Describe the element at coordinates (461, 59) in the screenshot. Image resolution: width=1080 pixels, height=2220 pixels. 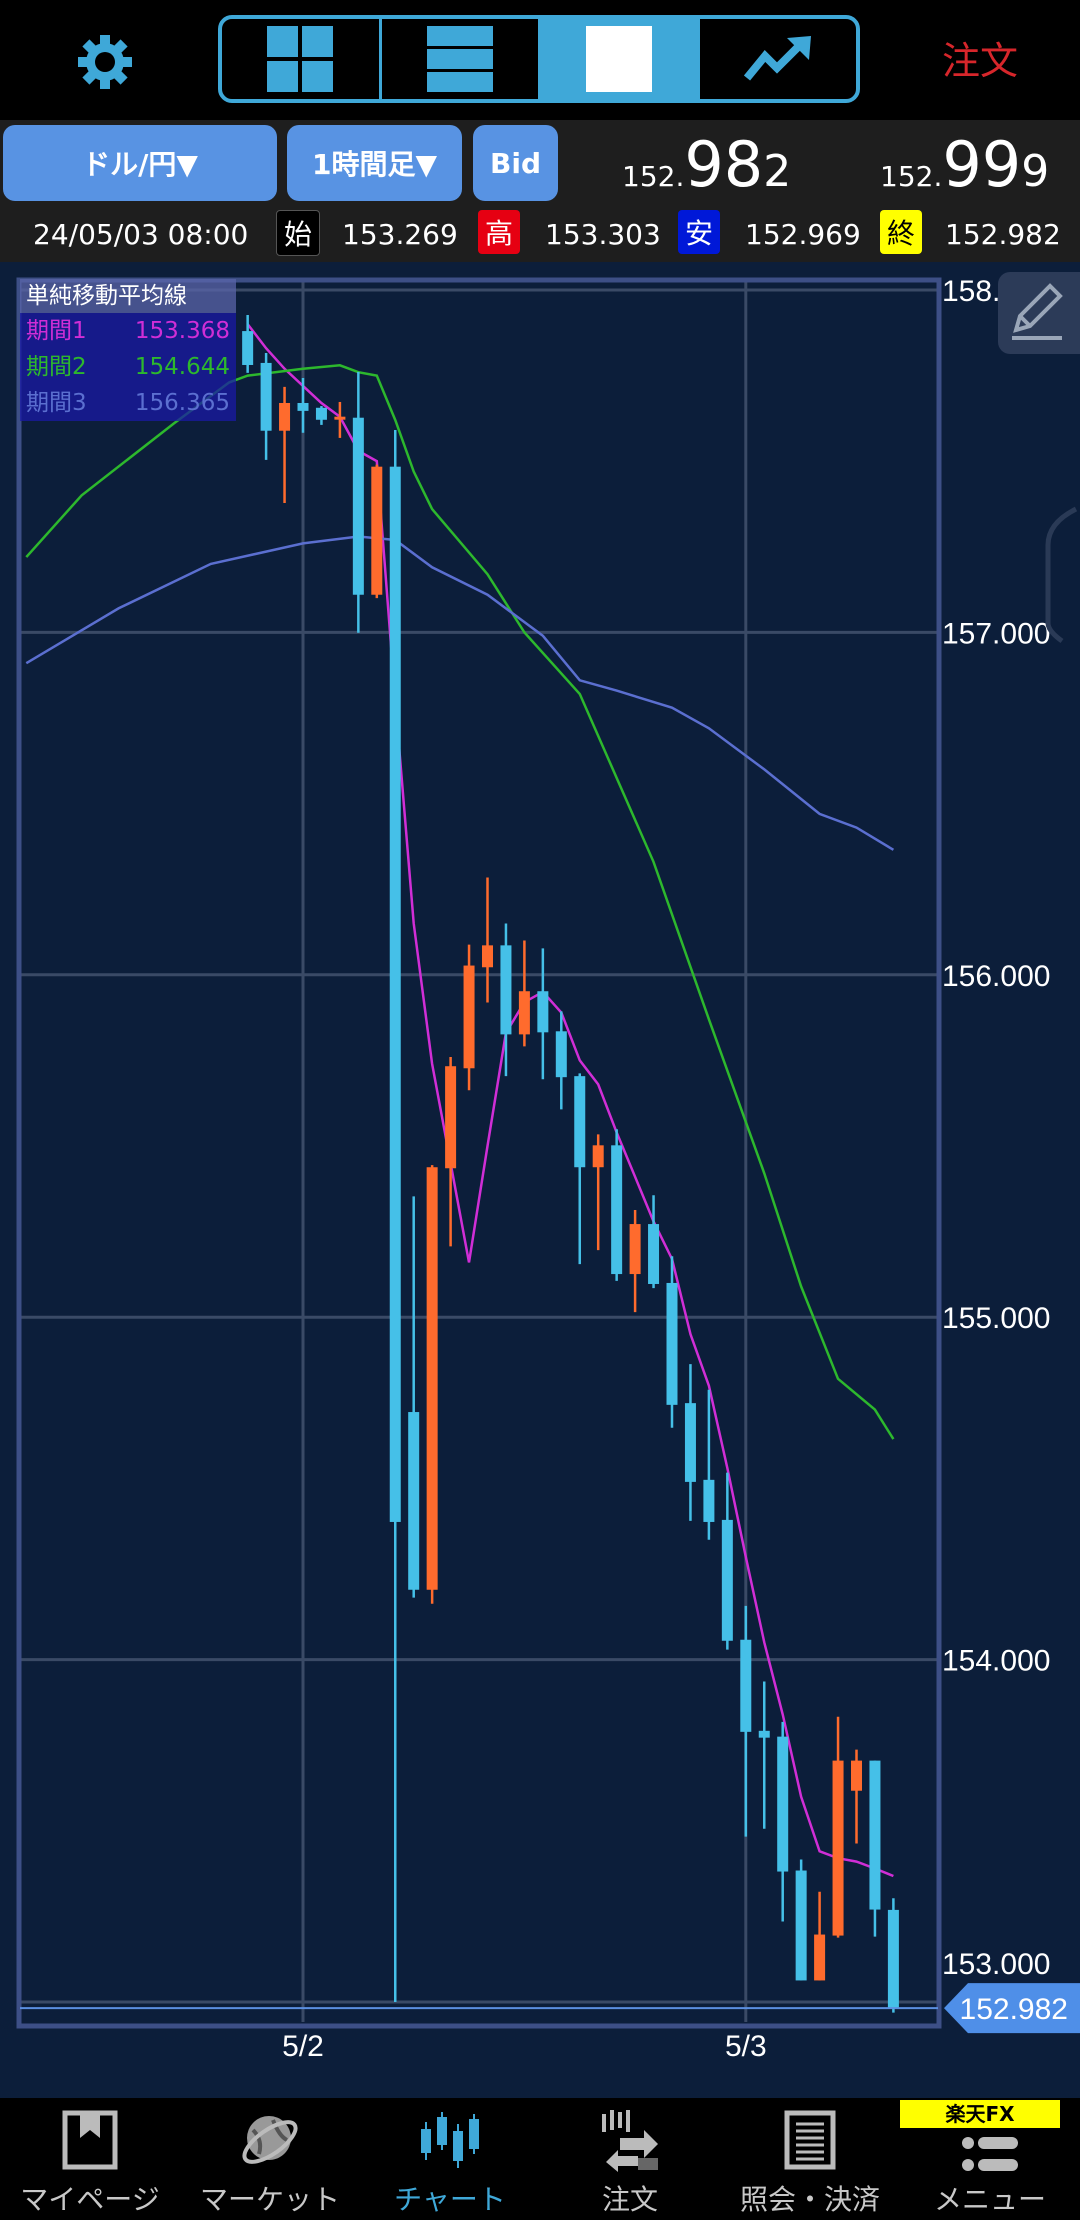
I see `tab-layout-list` at that location.